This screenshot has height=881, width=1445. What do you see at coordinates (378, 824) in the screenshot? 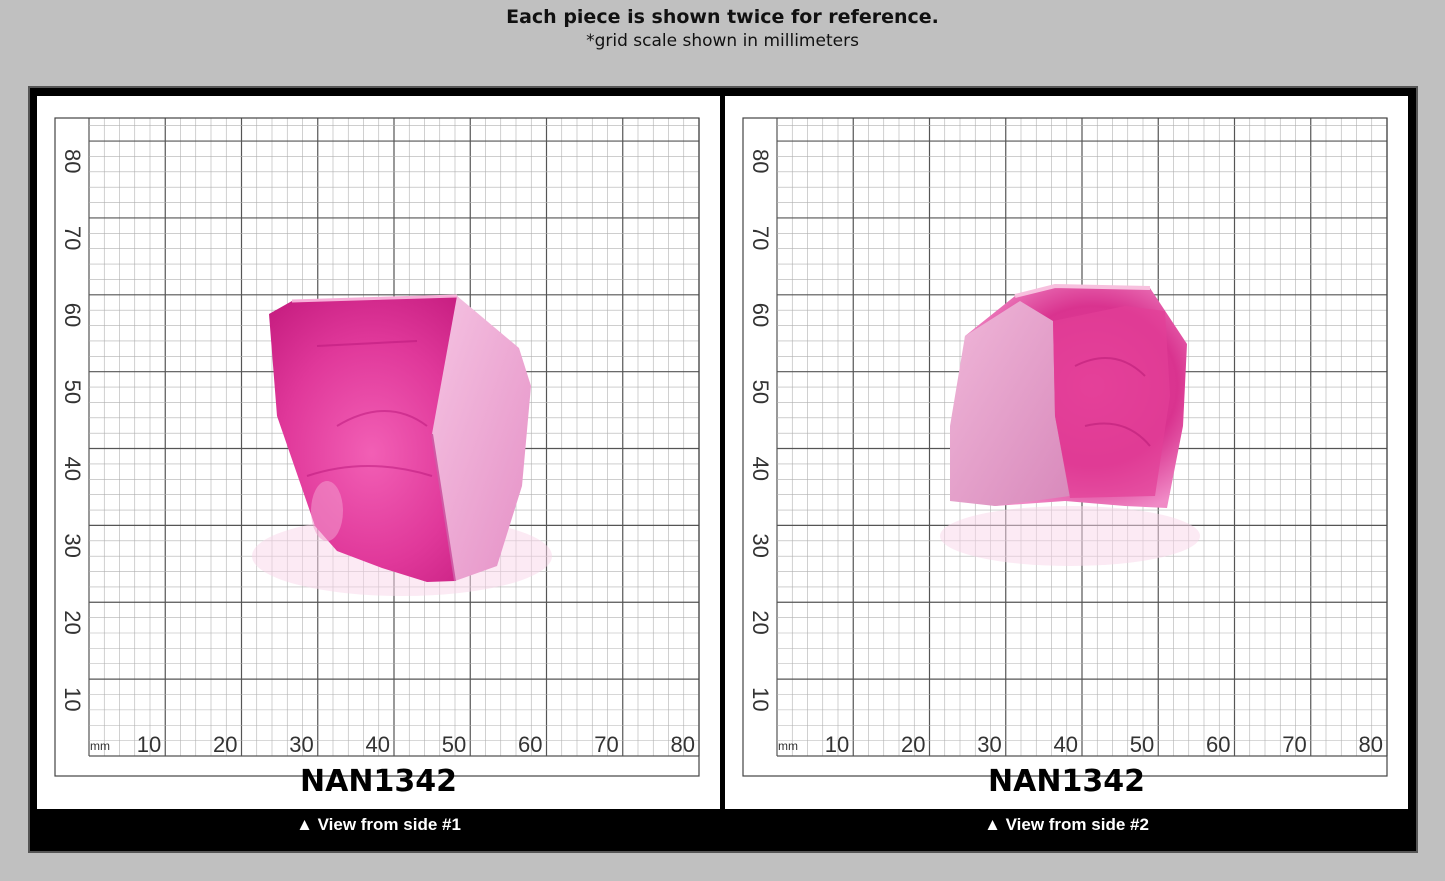
I see `view-caption-side-1: ▲ View from side #1` at bounding box center [378, 824].